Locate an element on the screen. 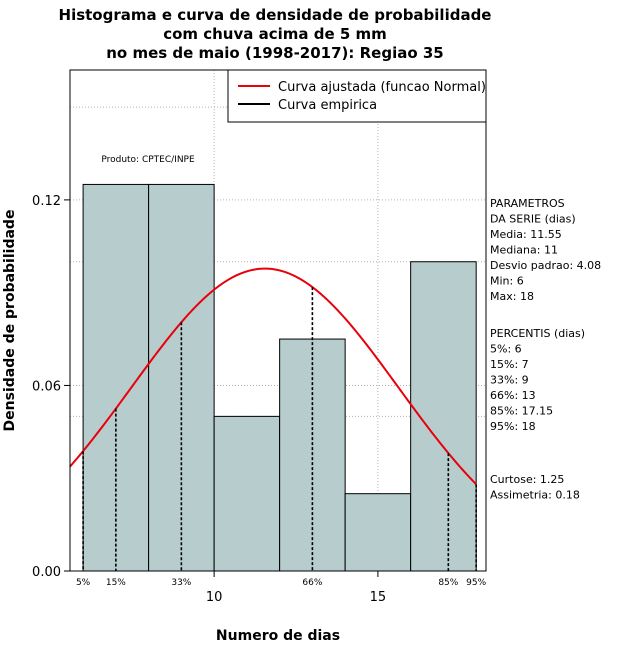 The width and height of the screenshot is (640, 660). stats-line: Min: 6 is located at coordinates (507, 281).